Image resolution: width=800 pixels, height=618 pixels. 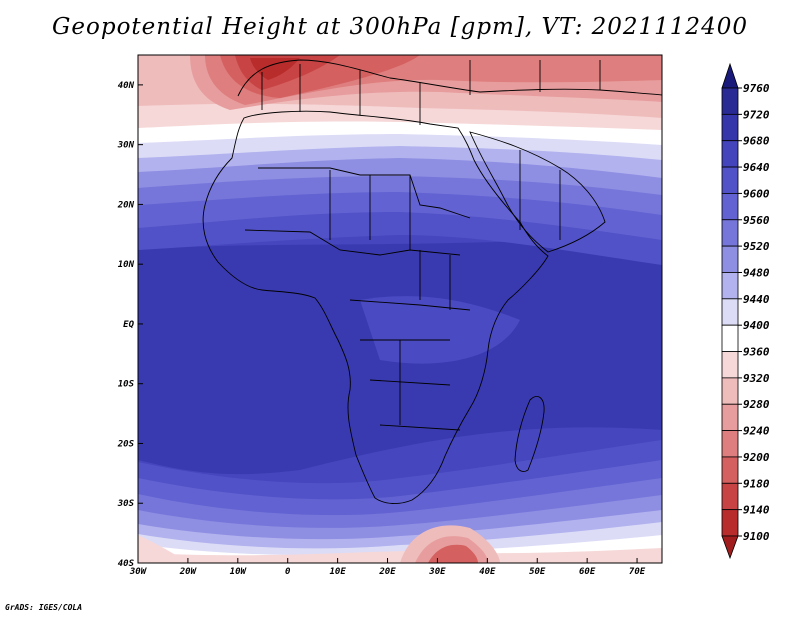 I want to click on colorbar-min-arrow, so click(x=730, y=547).